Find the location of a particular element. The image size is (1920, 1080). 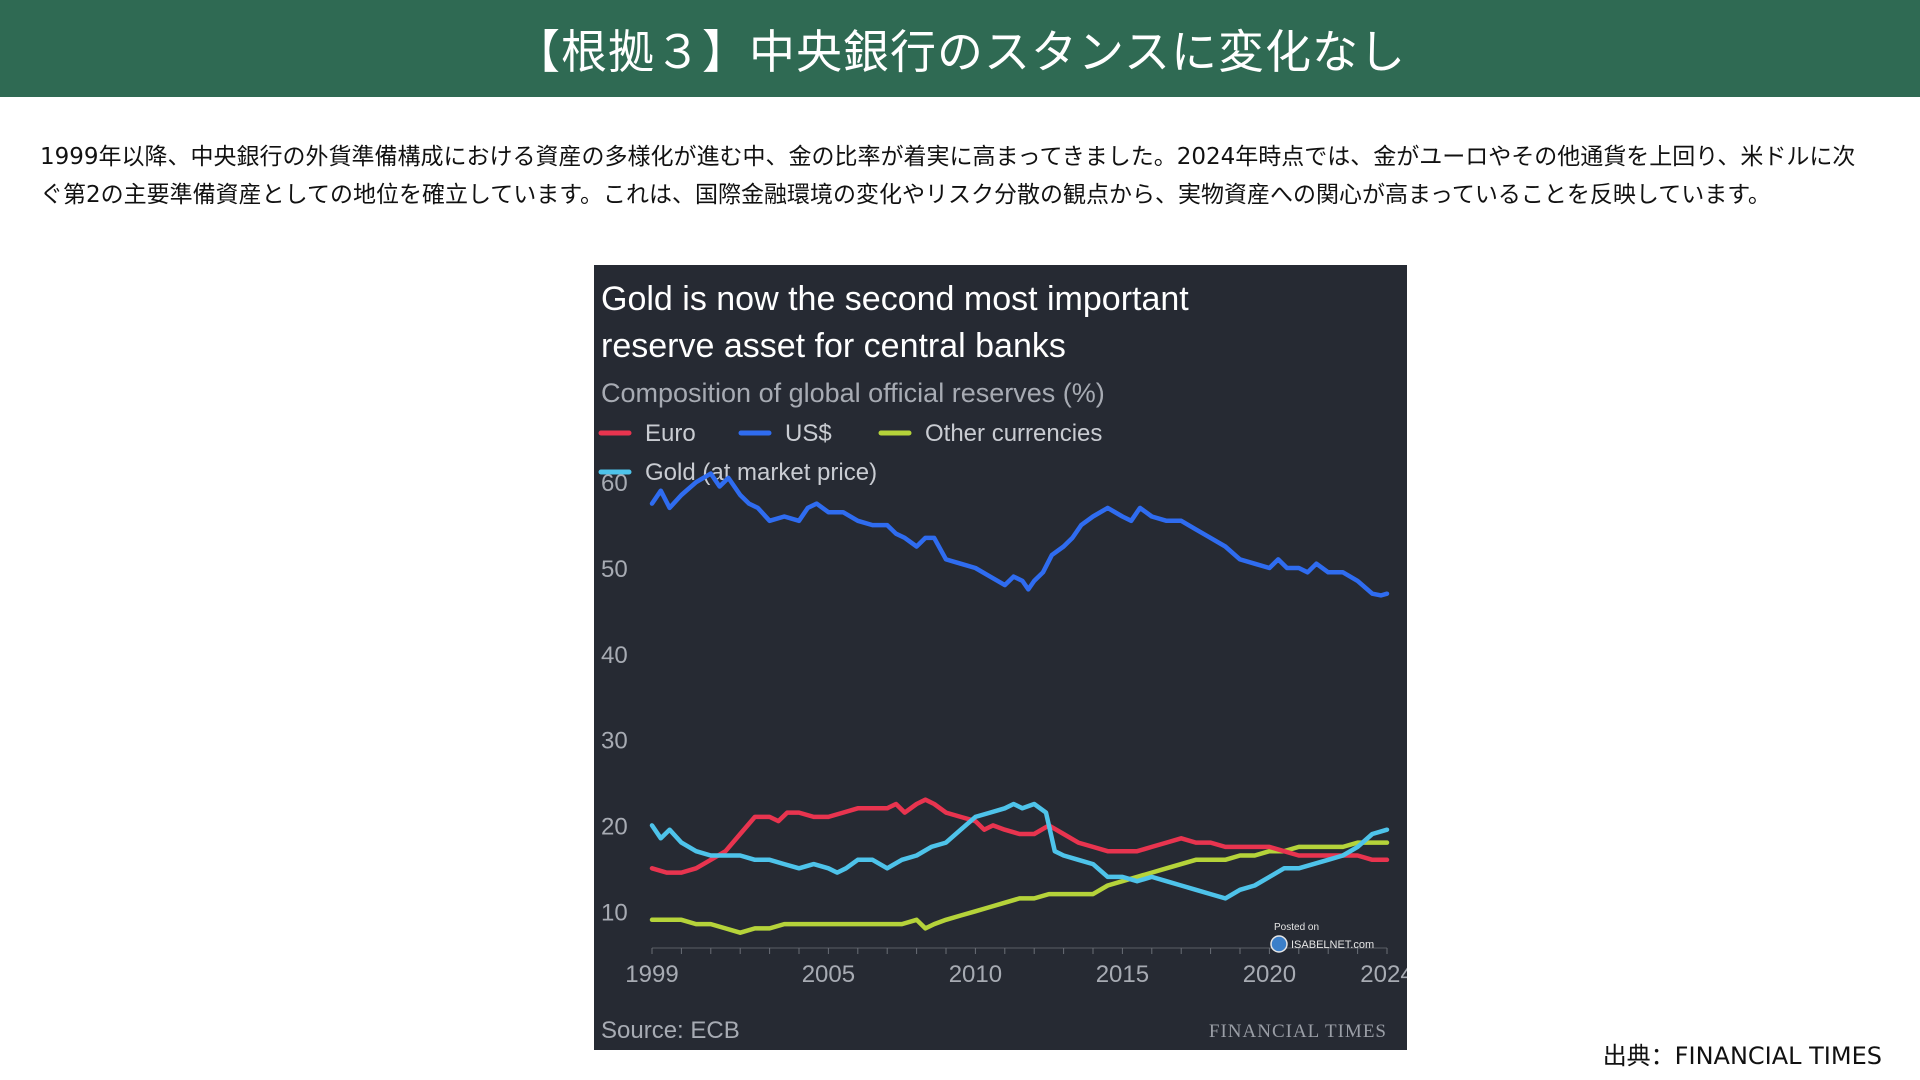

globe-icon is located at coordinates (1279, 944).